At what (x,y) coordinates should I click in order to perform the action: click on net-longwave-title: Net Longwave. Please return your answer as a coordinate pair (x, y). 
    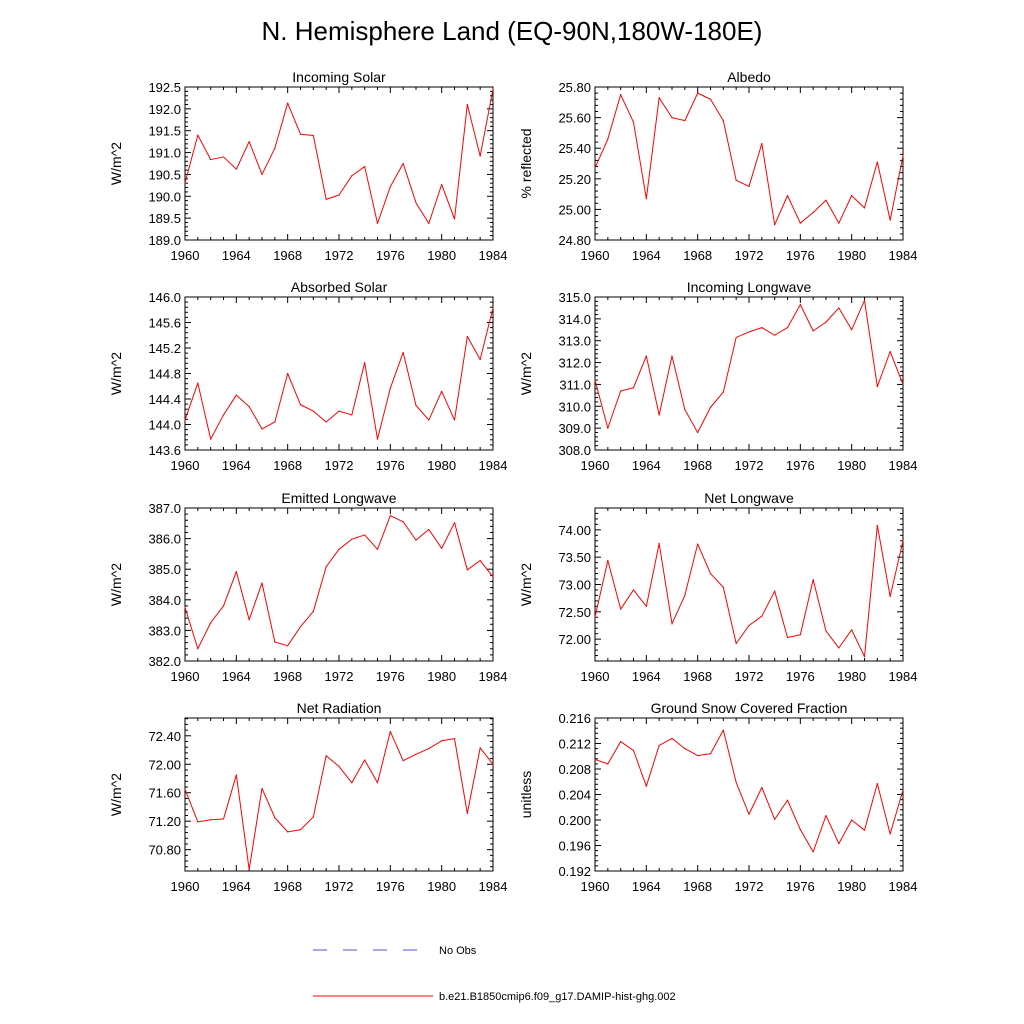
    Looking at the image, I should click on (749, 498).